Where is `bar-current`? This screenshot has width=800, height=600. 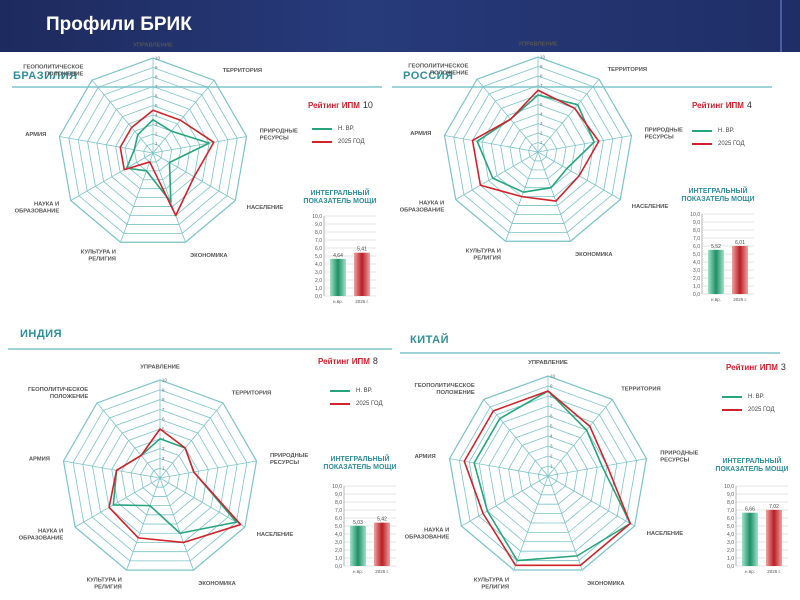 bar-current is located at coordinates (716, 271).